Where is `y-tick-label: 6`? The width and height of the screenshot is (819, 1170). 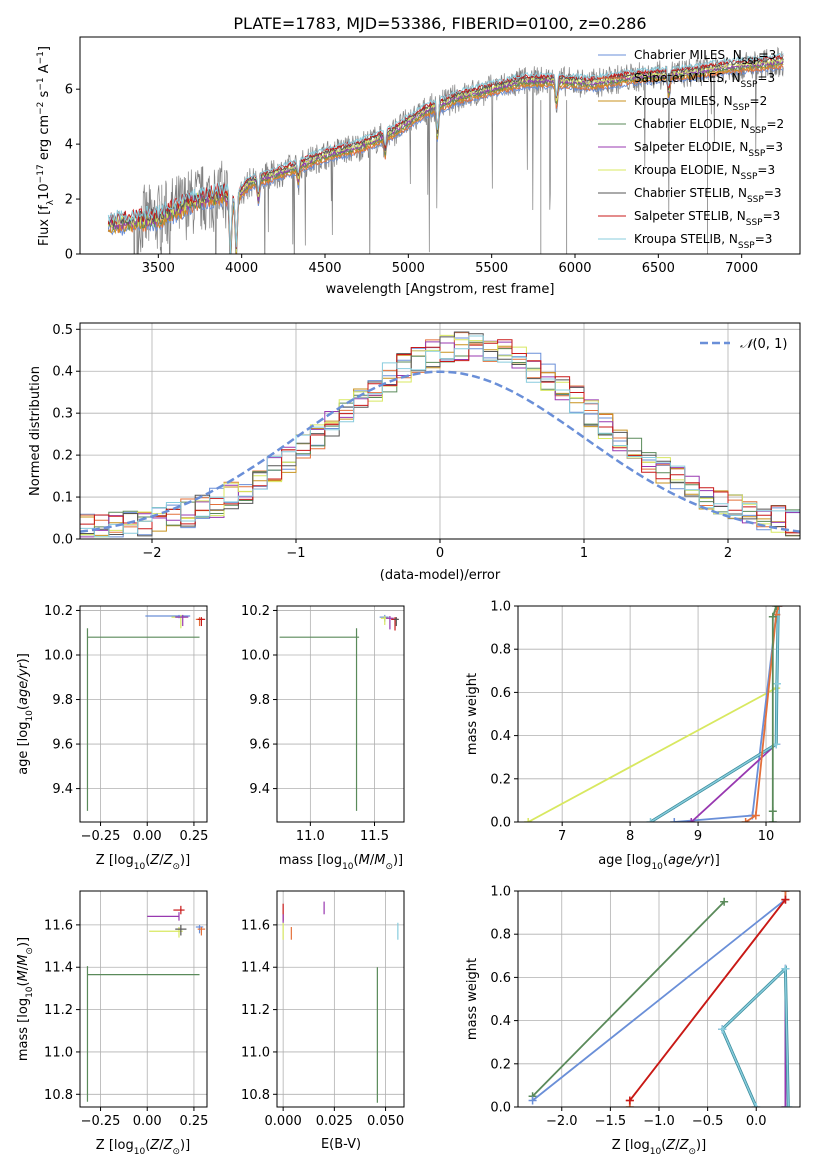 y-tick-label: 6 is located at coordinates (69, 90).